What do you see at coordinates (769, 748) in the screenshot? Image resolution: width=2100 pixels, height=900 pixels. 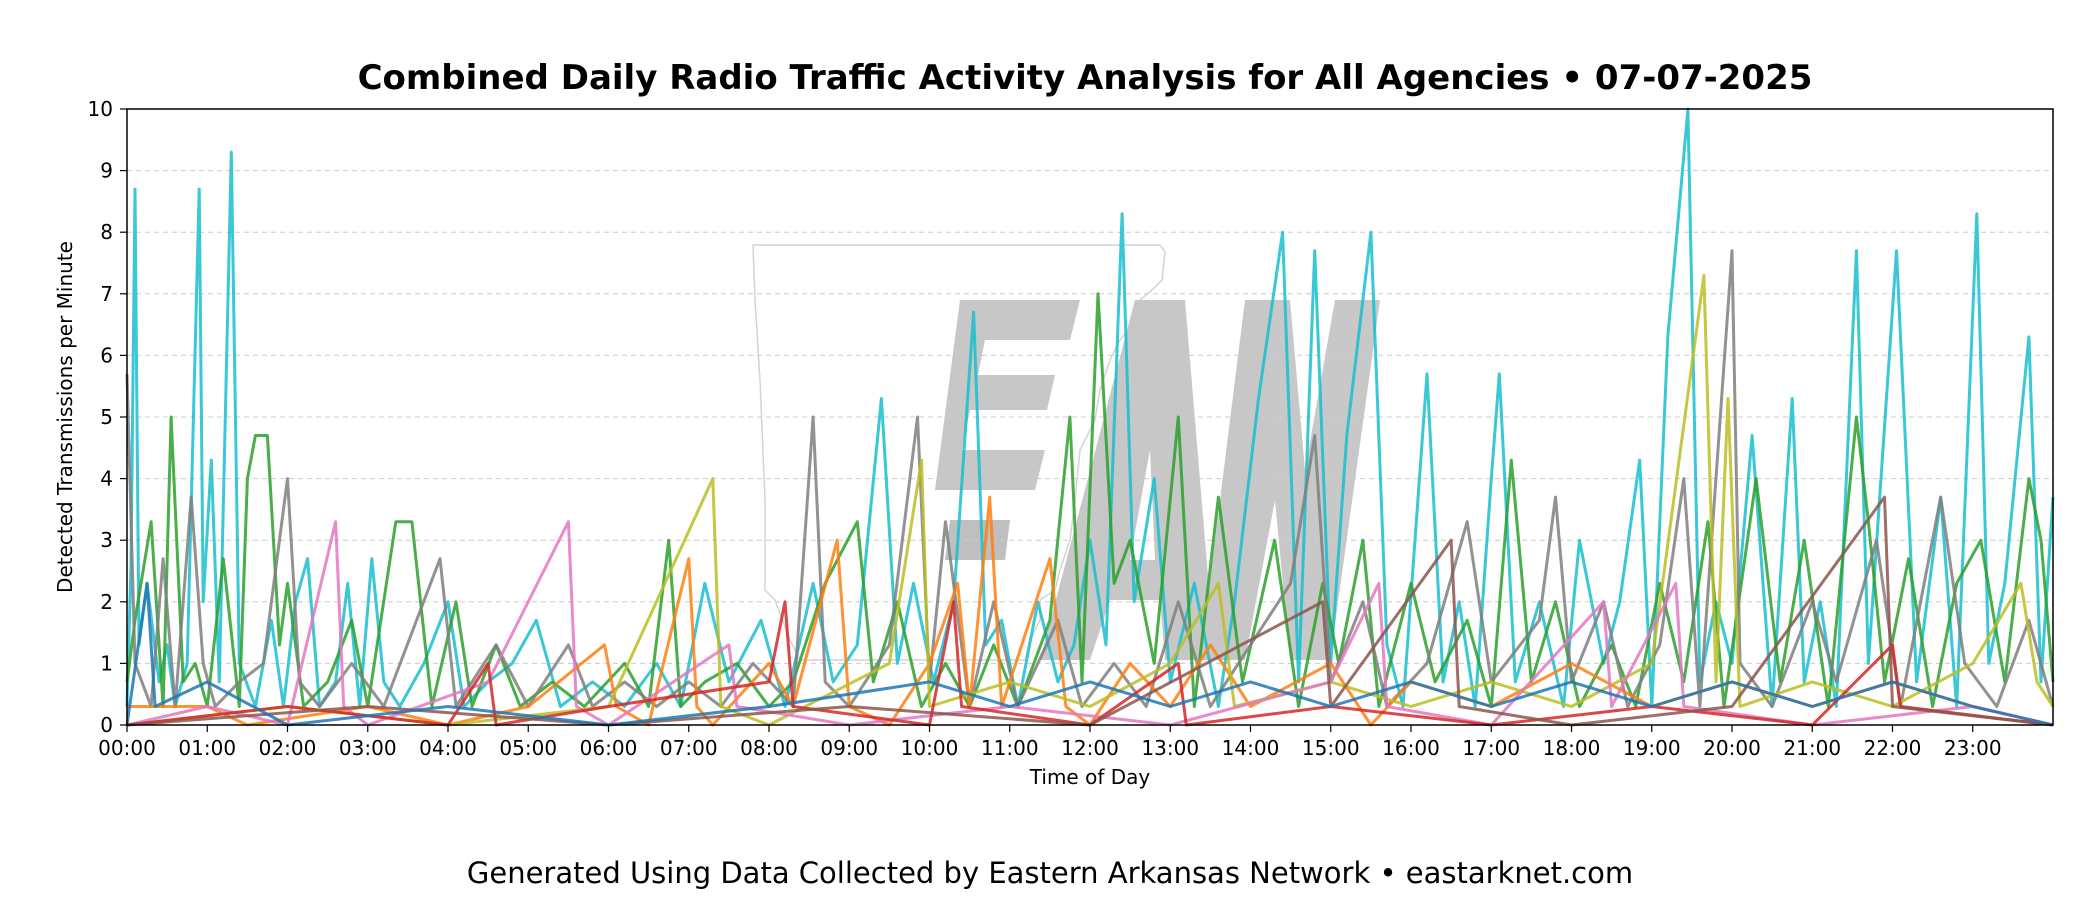 I see `x-tick-label: 08:00` at bounding box center [769, 748].